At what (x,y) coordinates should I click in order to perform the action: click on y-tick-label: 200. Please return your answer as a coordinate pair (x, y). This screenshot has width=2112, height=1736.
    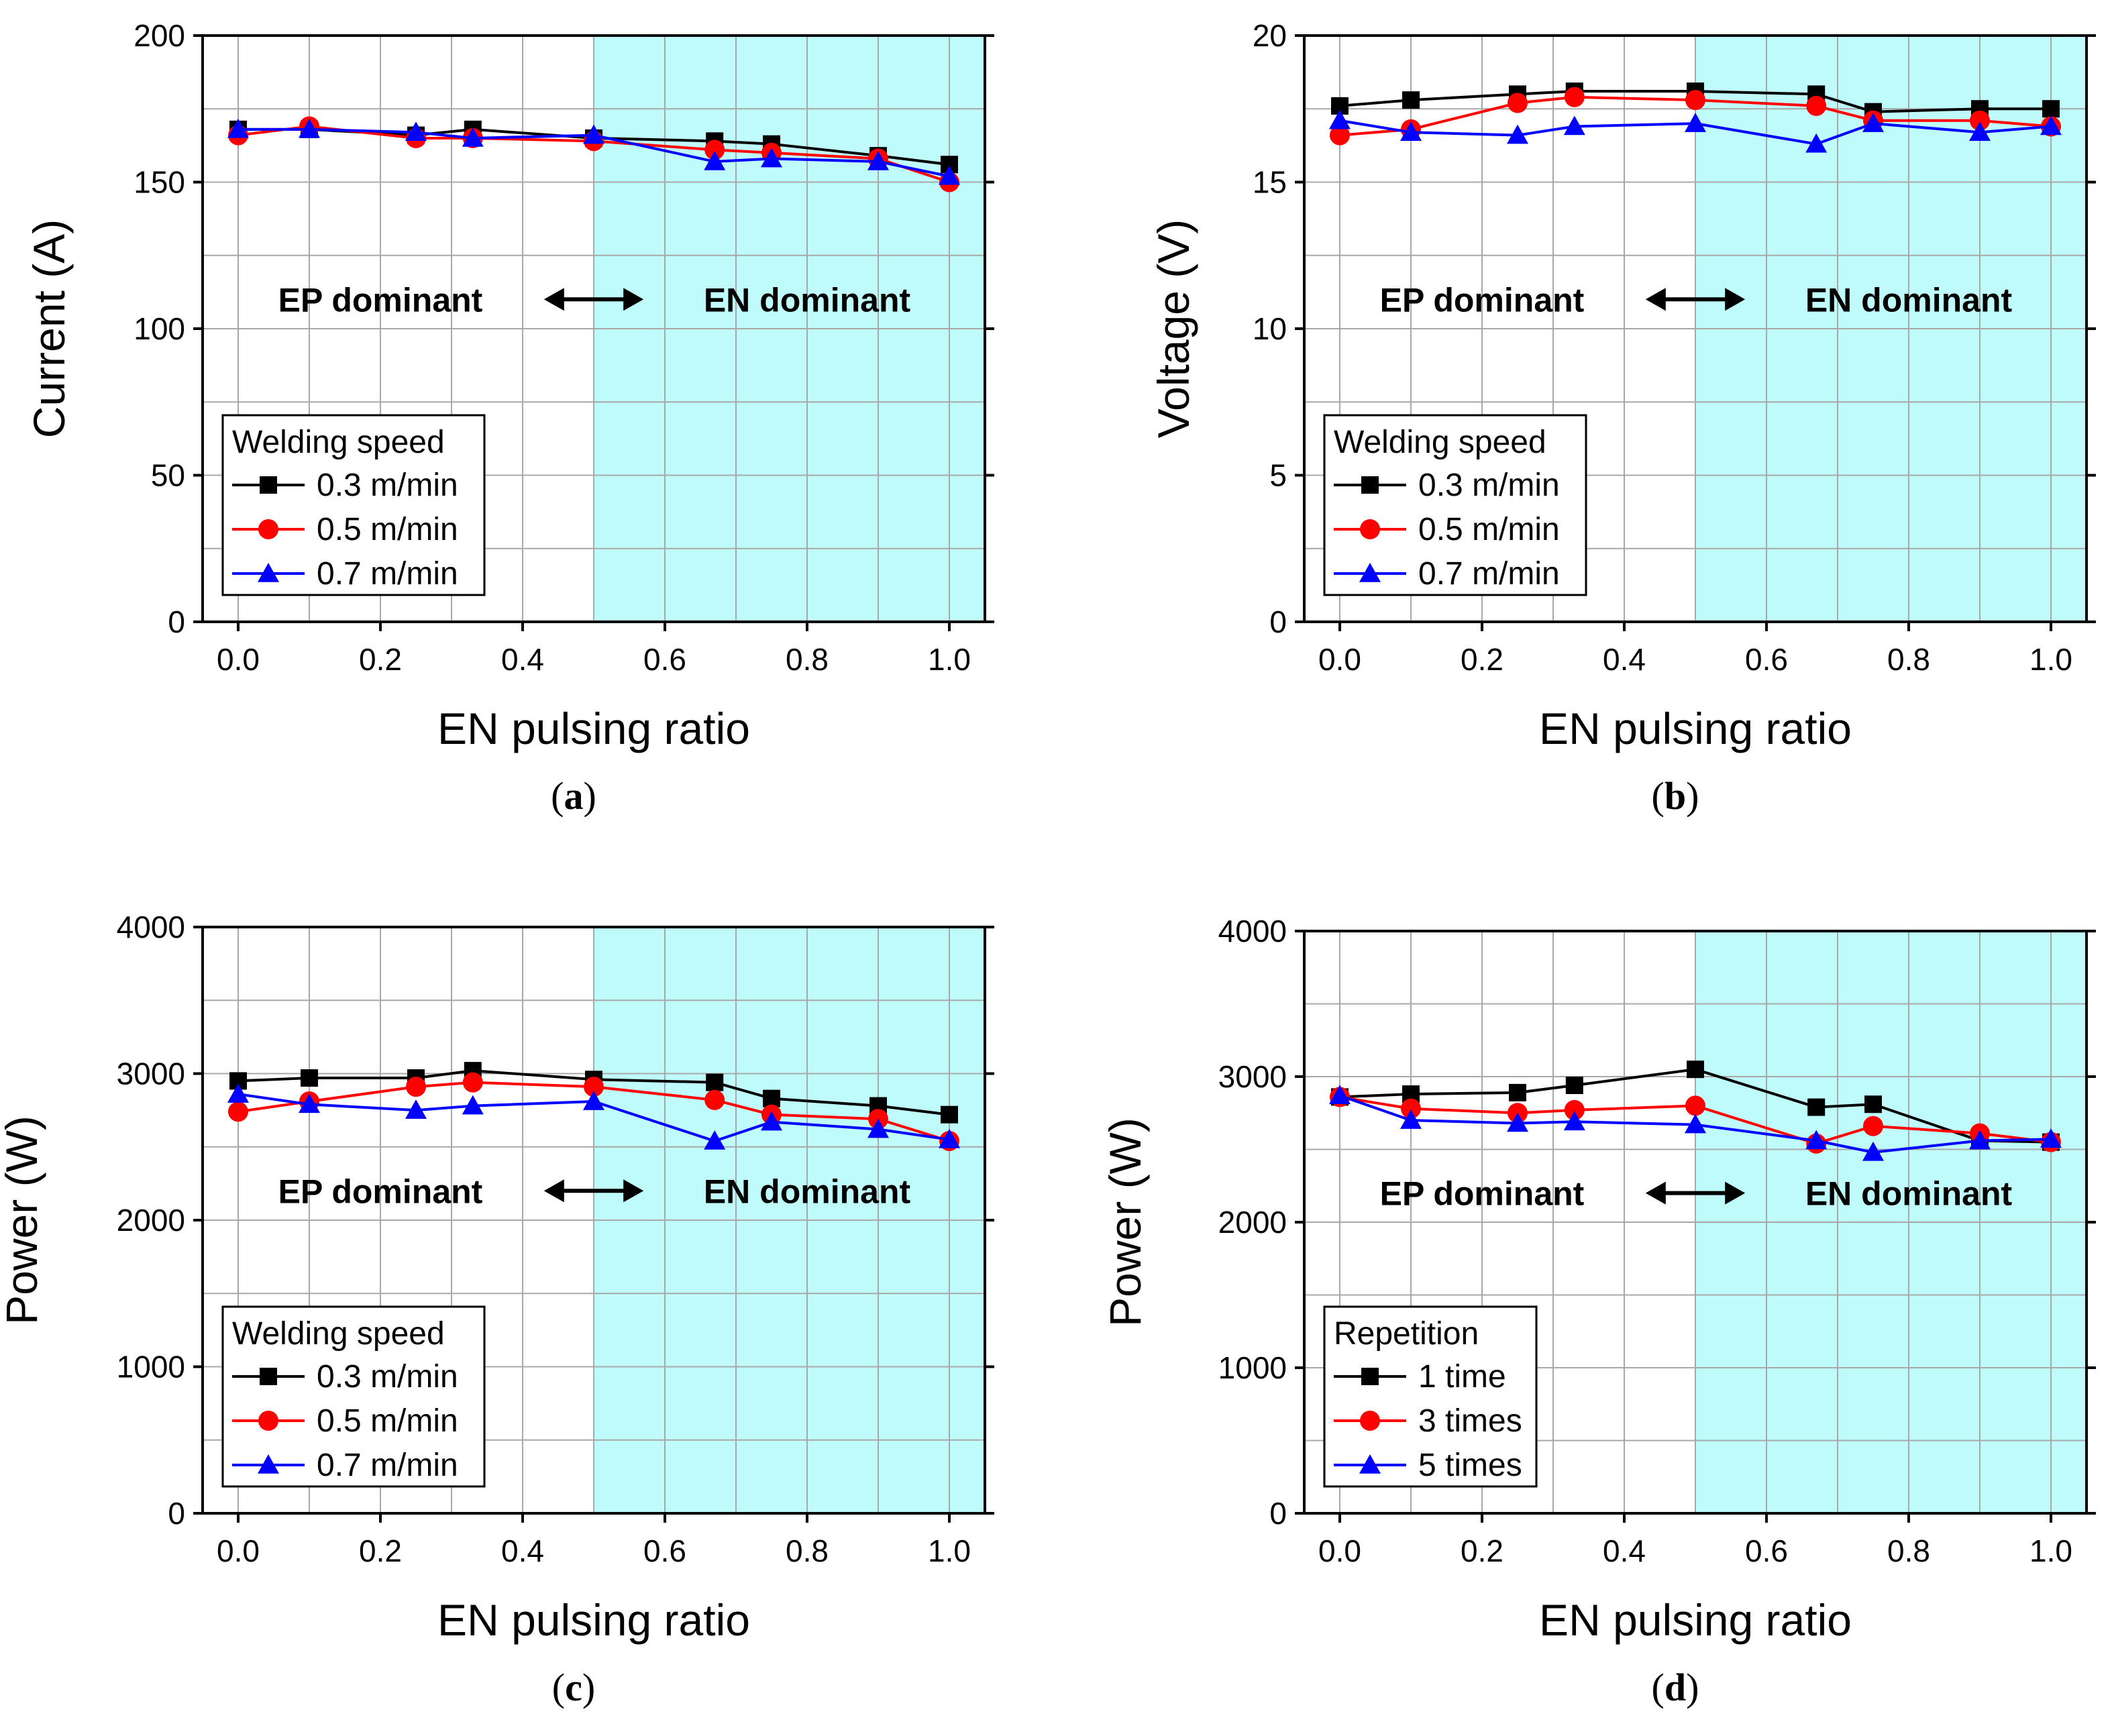
    Looking at the image, I should click on (159, 35).